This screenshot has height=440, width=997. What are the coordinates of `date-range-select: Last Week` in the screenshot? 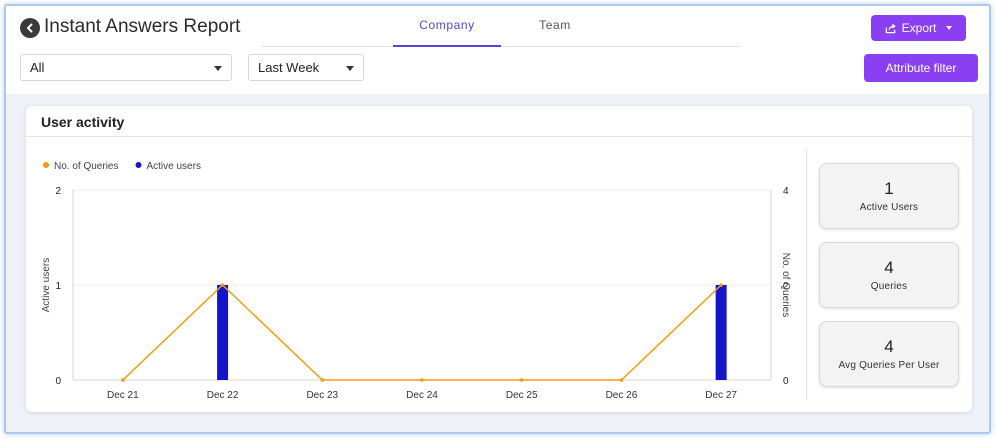 It's located at (306, 67).